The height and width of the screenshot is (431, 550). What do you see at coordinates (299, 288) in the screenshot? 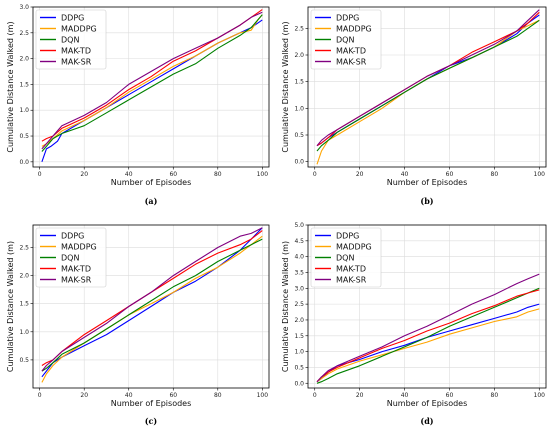
I see `y-tick-label: 3.0` at bounding box center [299, 288].